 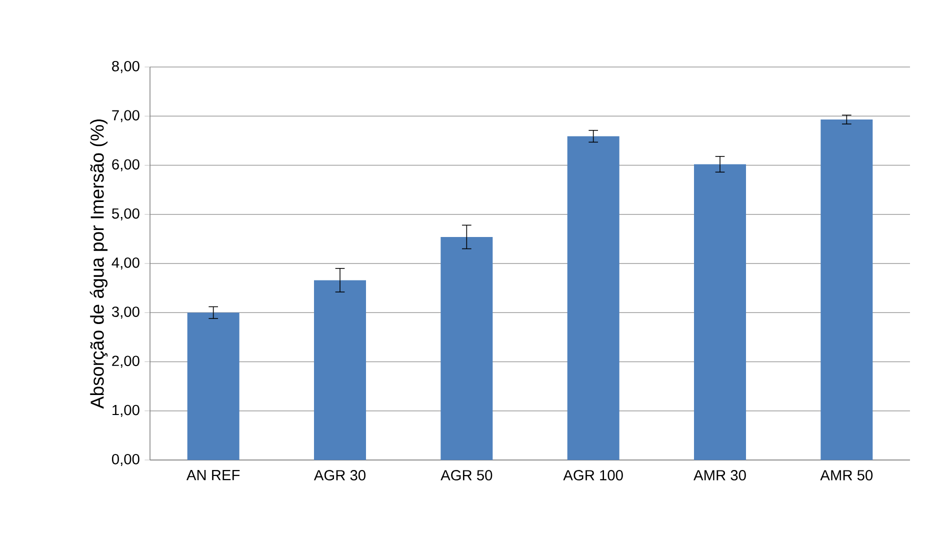 I want to click on y-tick-label: 8,00, so click(x=126, y=67).